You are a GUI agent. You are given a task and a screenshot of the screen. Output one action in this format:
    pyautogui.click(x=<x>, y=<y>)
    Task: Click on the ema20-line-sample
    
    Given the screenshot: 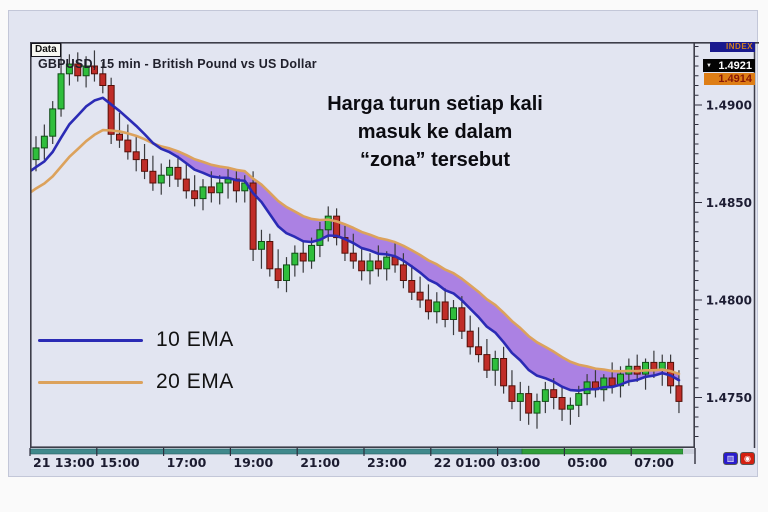 What is the action you would take?
    pyautogui.click(x=90, y=382)
    